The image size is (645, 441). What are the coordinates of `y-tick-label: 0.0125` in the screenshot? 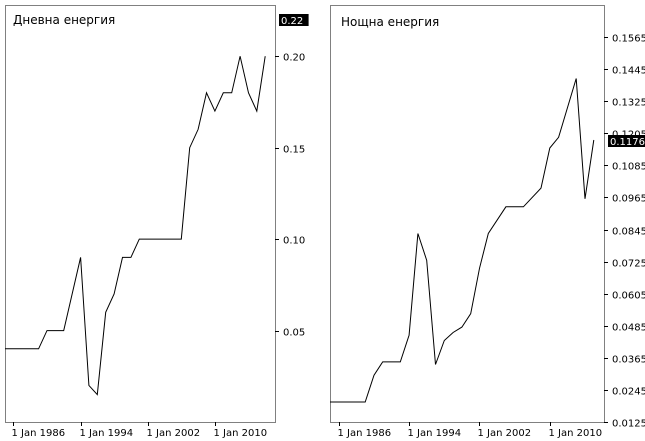 It's located at (628, 424).